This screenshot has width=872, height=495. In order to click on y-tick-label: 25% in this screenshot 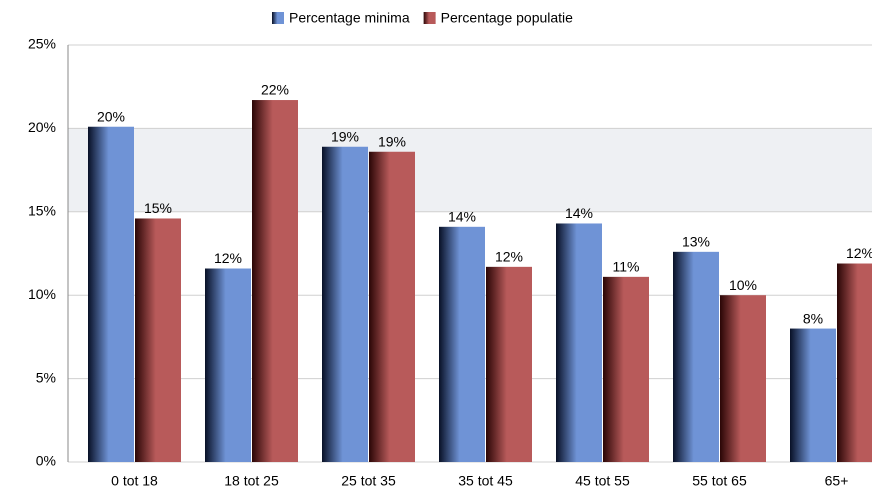, I will do `click(42, 44)`.